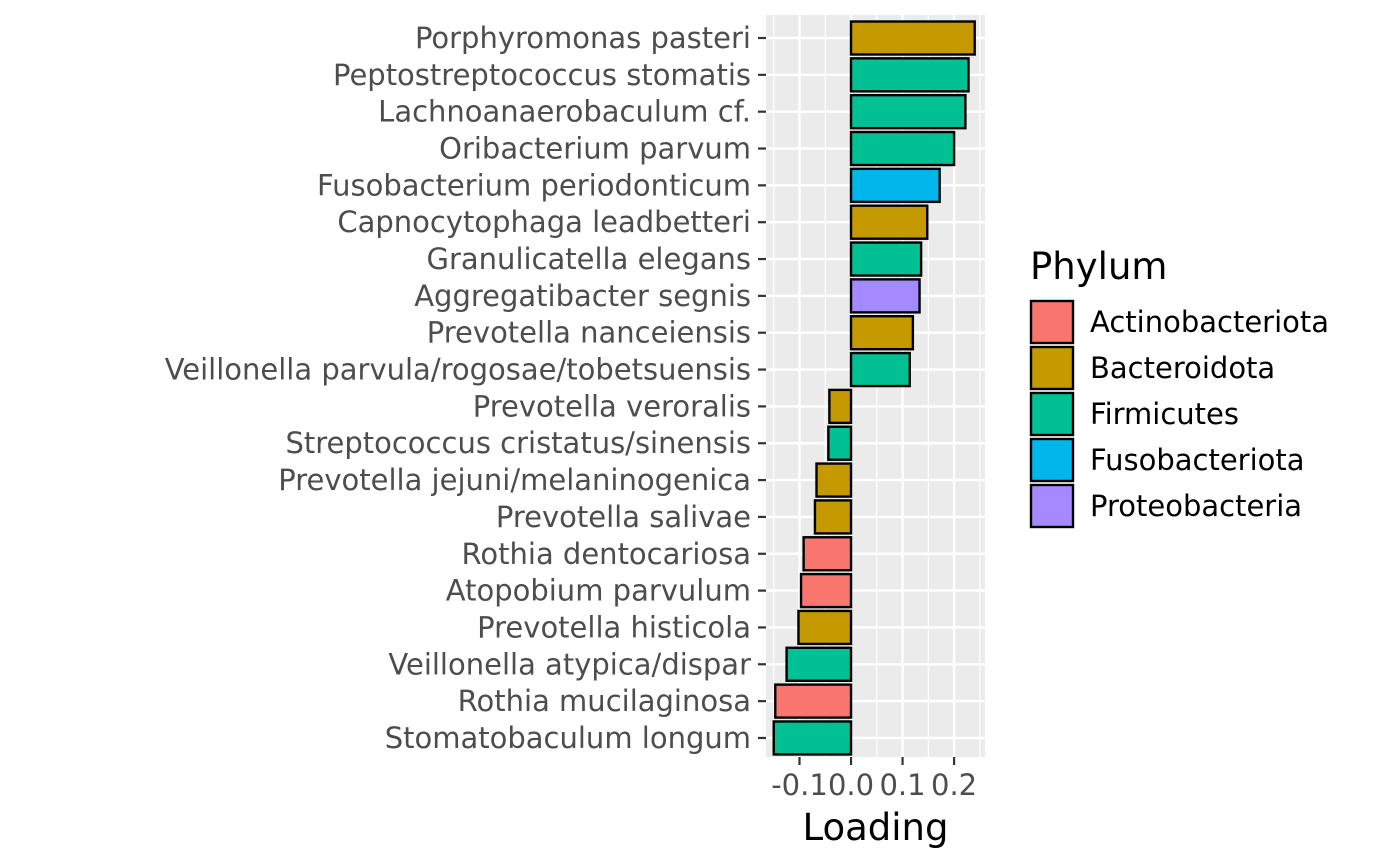 The image size is (1400, 865). Describe the element at coordinates (1197, 460) in the screenshot. I see `legend-label: Fusobacteriota` at that location.